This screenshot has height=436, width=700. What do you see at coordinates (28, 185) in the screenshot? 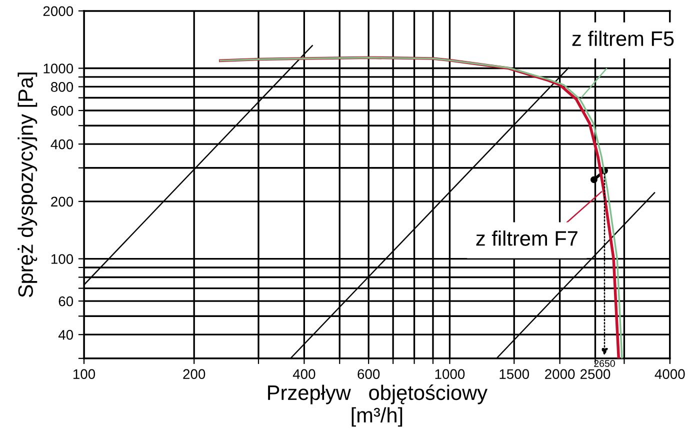
I see `y-axis-title: Spręż dyspozycyjny [Pa]` at bounding box center [28, 185].